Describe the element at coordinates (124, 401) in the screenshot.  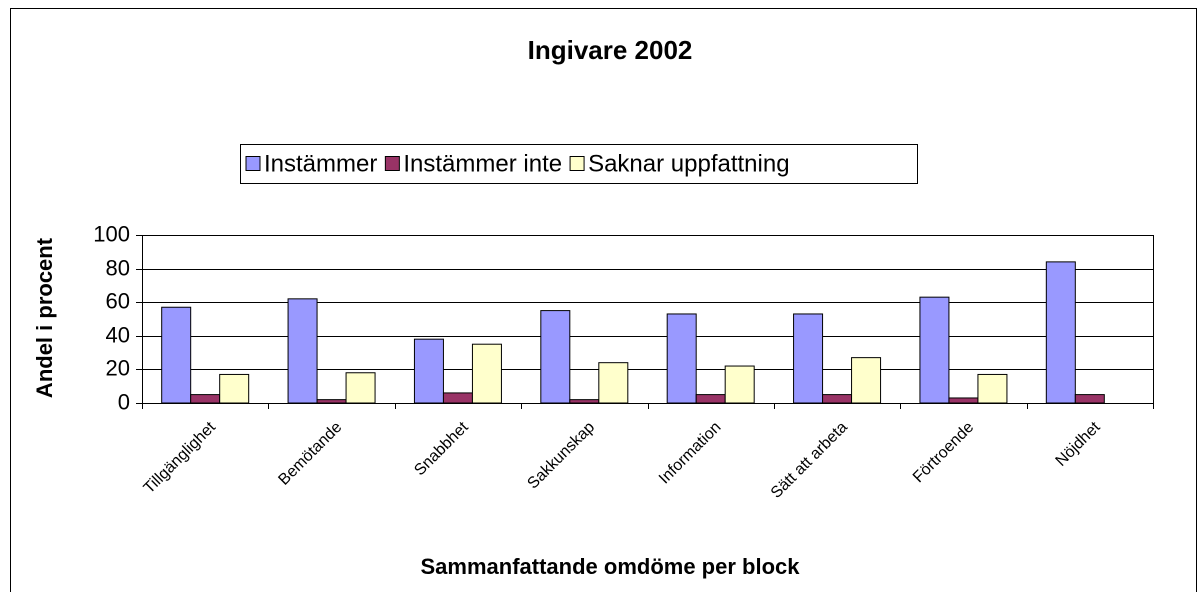
I see `y-tick-label: 0` at that location.